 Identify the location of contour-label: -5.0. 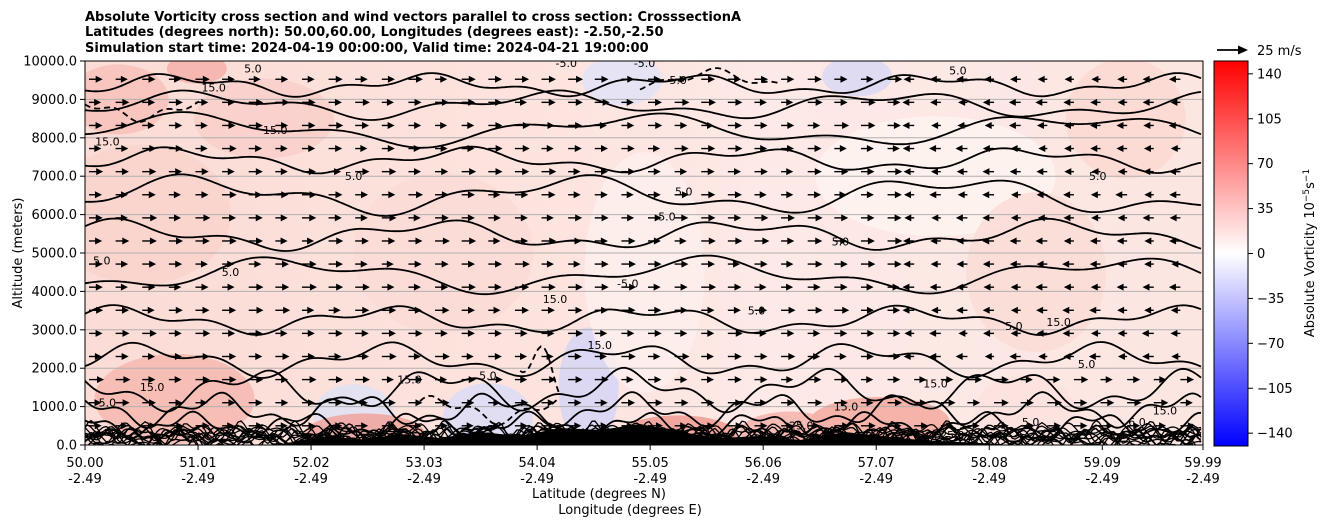
(565, 63).